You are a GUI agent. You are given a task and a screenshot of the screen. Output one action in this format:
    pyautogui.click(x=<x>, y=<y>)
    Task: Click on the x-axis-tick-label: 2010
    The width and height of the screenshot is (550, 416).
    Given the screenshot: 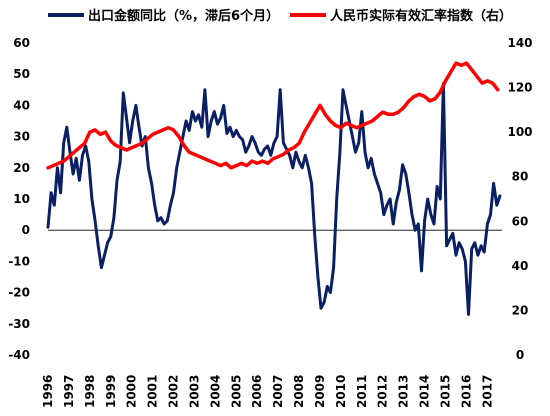 What is the action you would take?
    pyautogui.click(x=341, y=391)
    